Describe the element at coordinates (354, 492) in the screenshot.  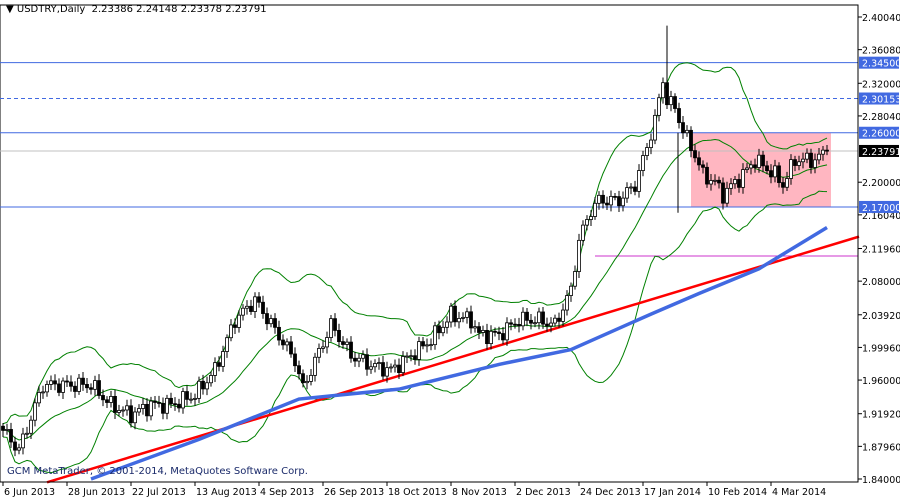
I see `x-tick-label: 26 Sep 2013` at that location.